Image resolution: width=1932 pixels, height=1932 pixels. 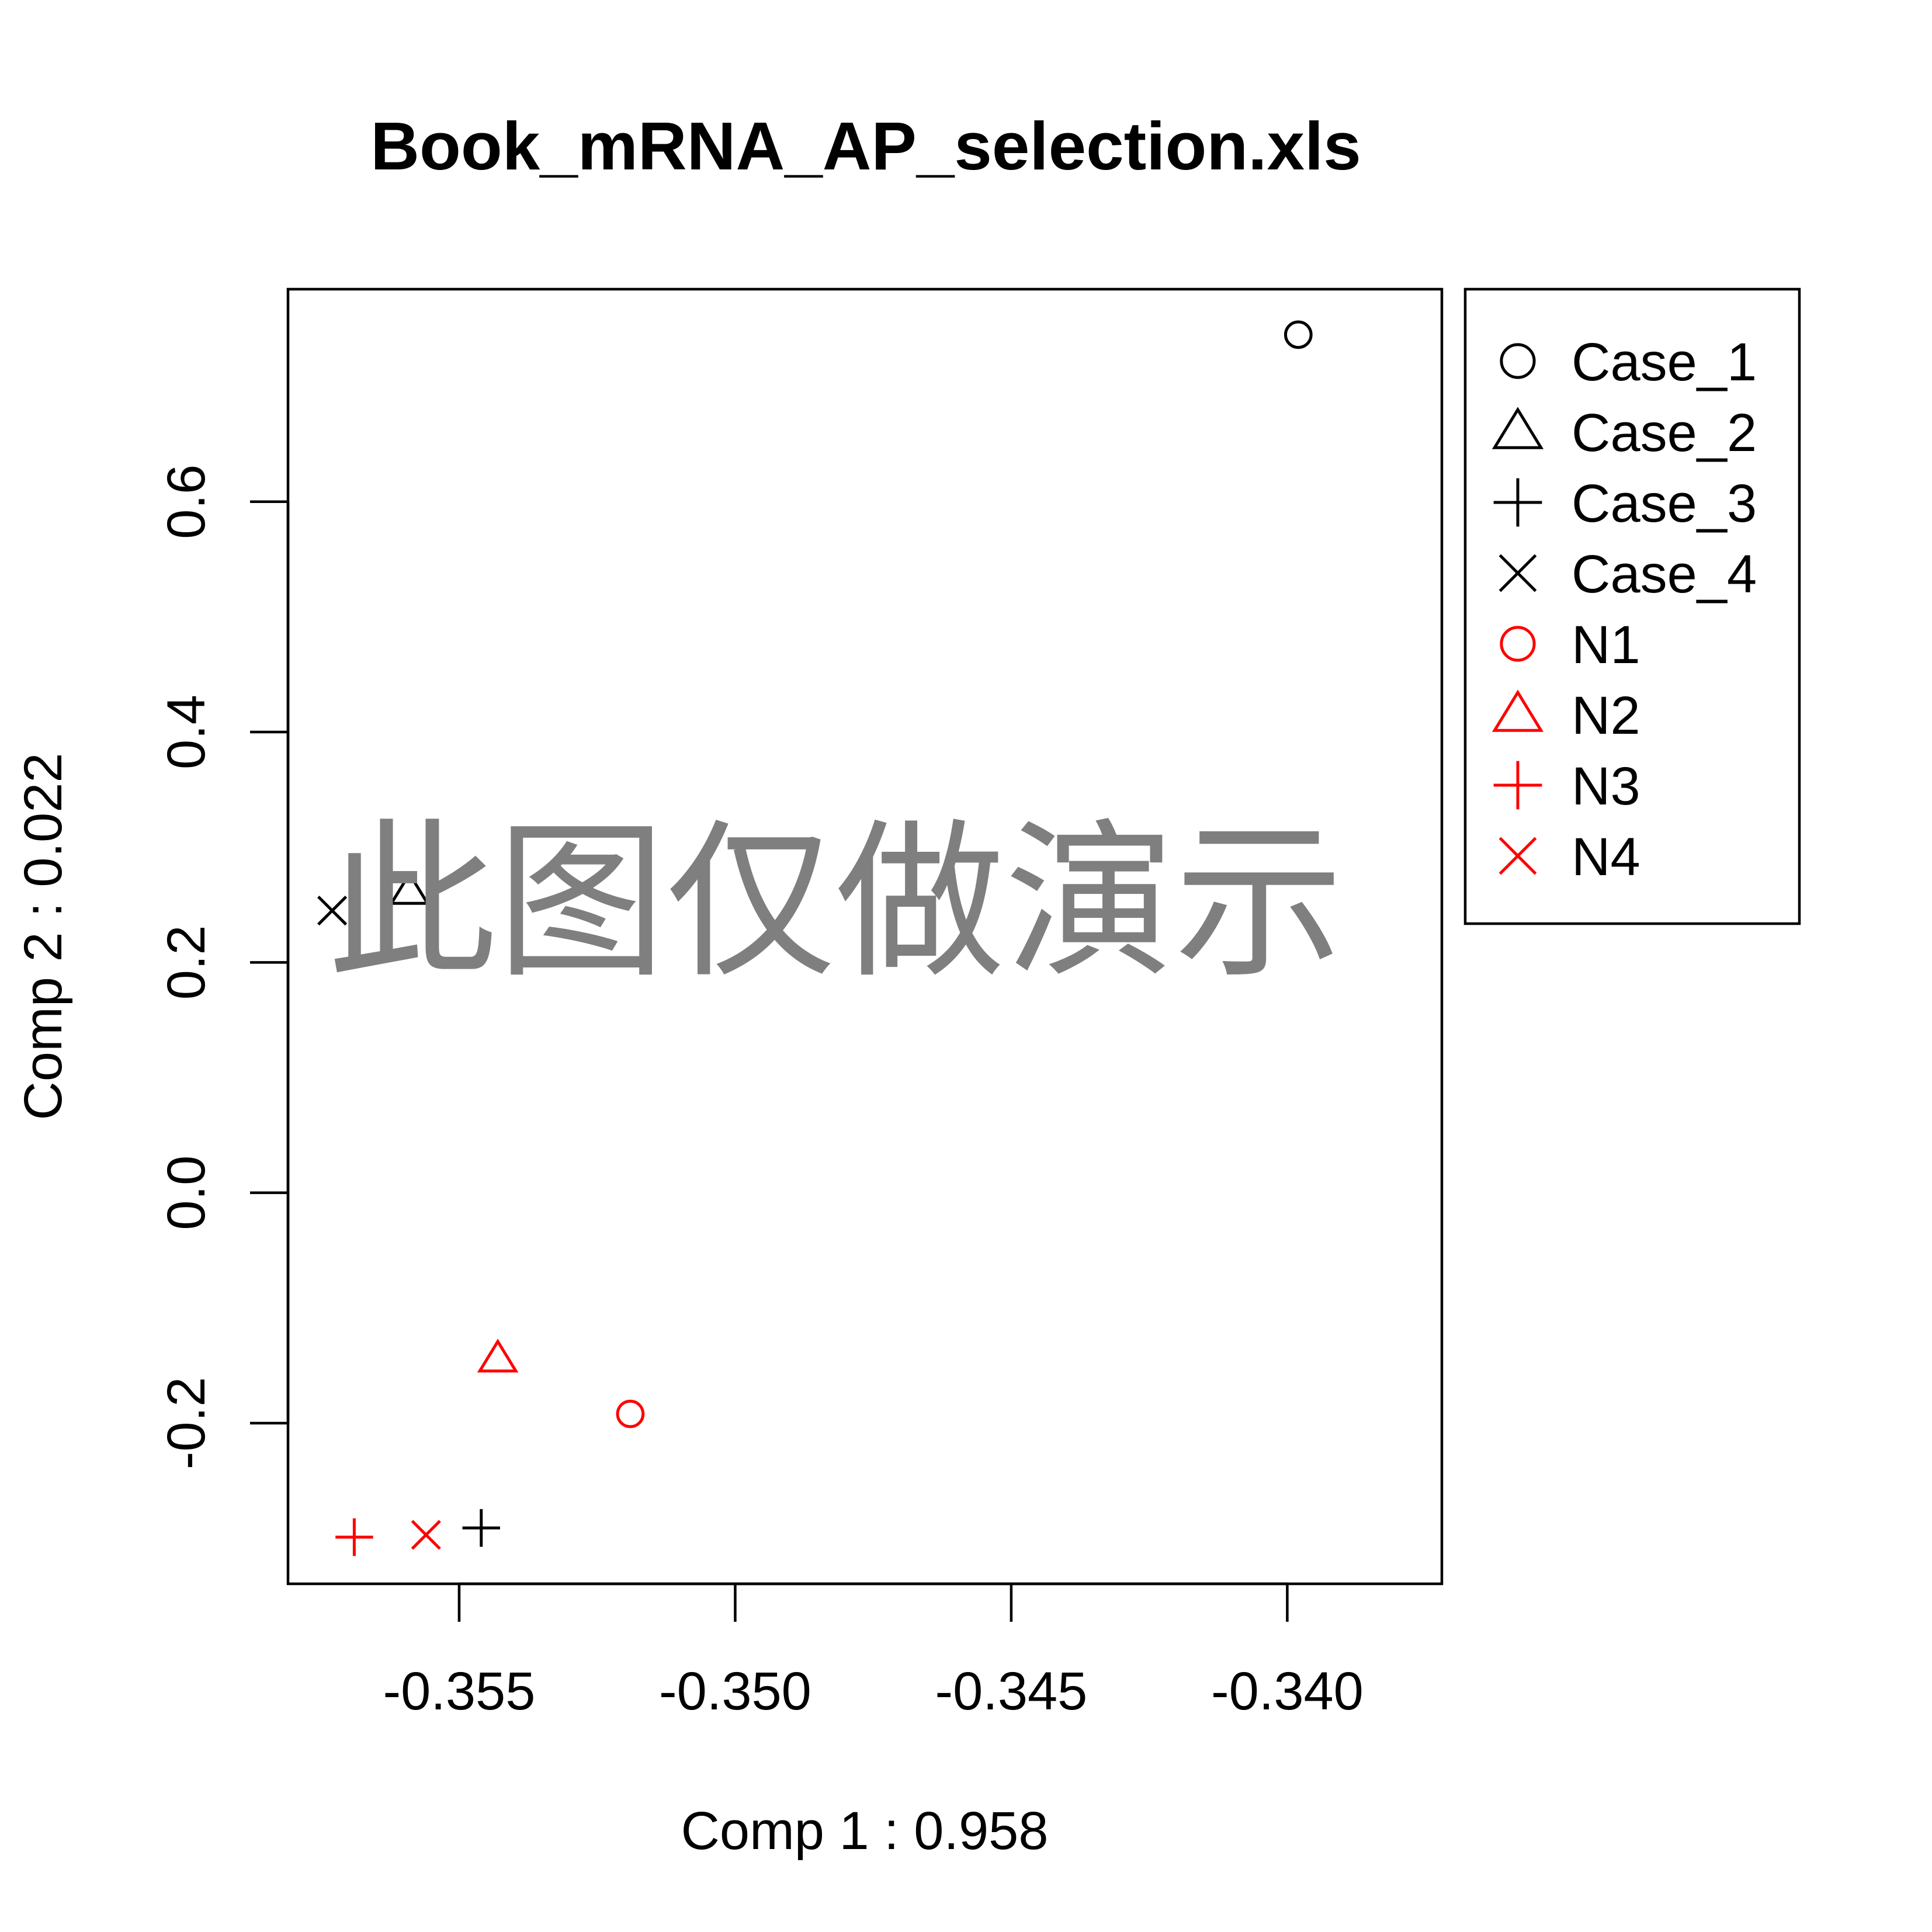 I want to click on legend-box, so click(x=1632, y=606).